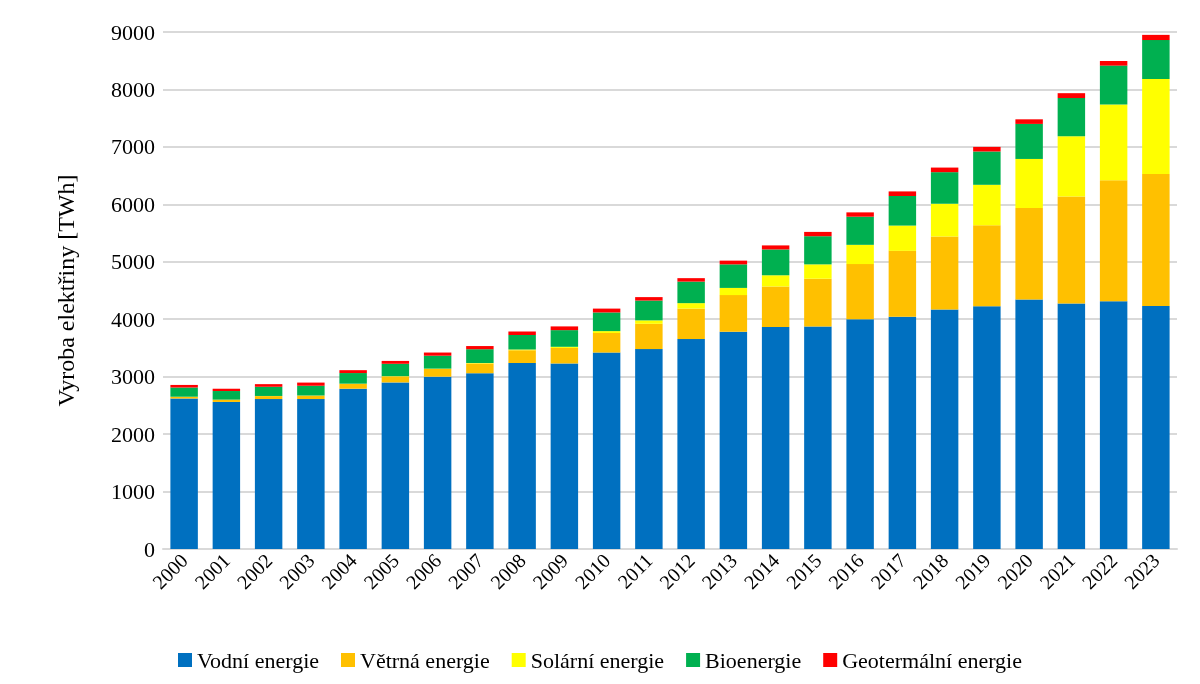  Describe the element at coordinates (635, 571) in the screenshot. I see `x-tick-label: 2011` at that location.